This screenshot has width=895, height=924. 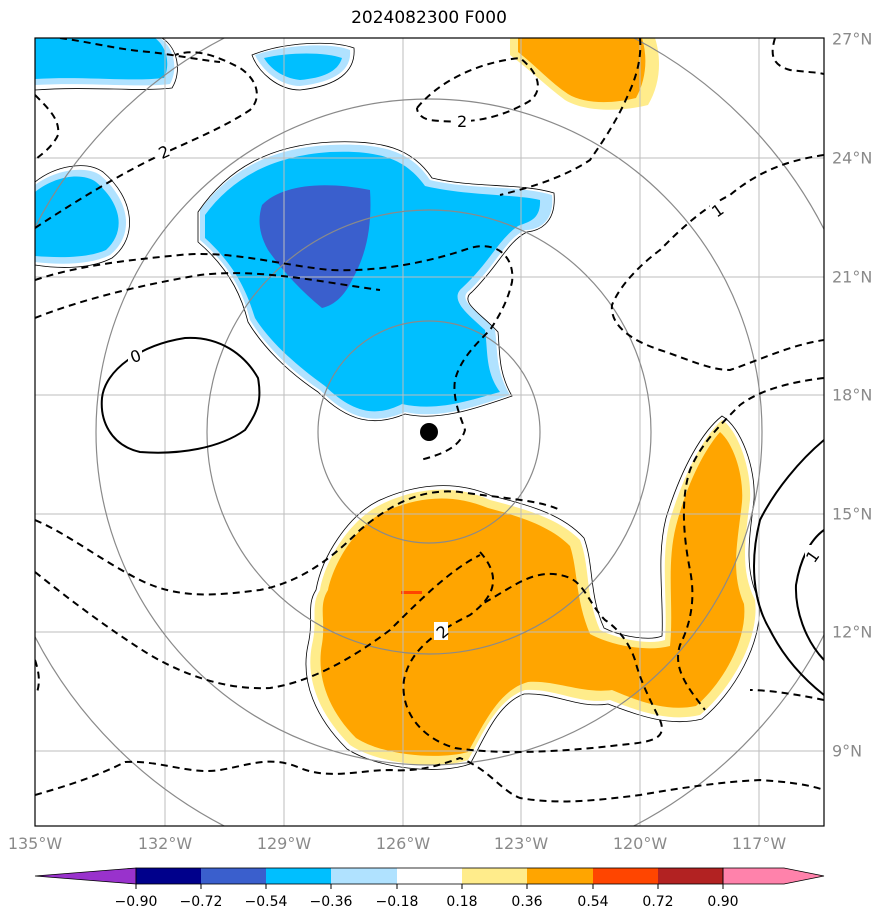 I want to click on lat-label-27n: 27°N, so click(x=852, y=39).